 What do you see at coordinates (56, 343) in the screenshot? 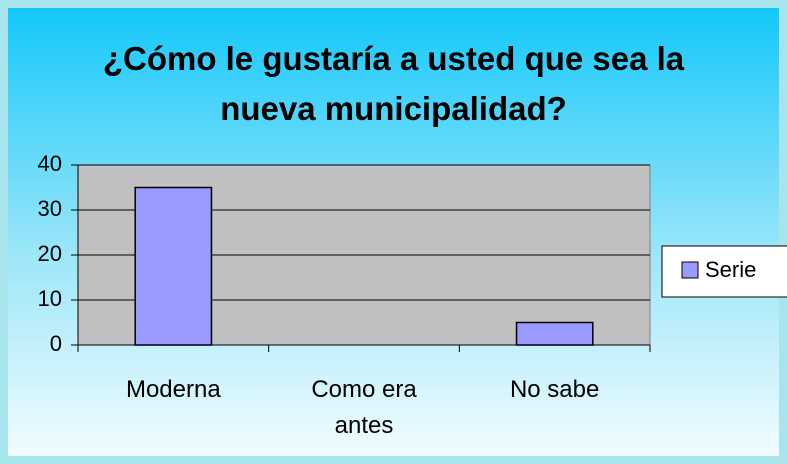
I see `y-tick-label: 0` at bounding box center [56, 343].